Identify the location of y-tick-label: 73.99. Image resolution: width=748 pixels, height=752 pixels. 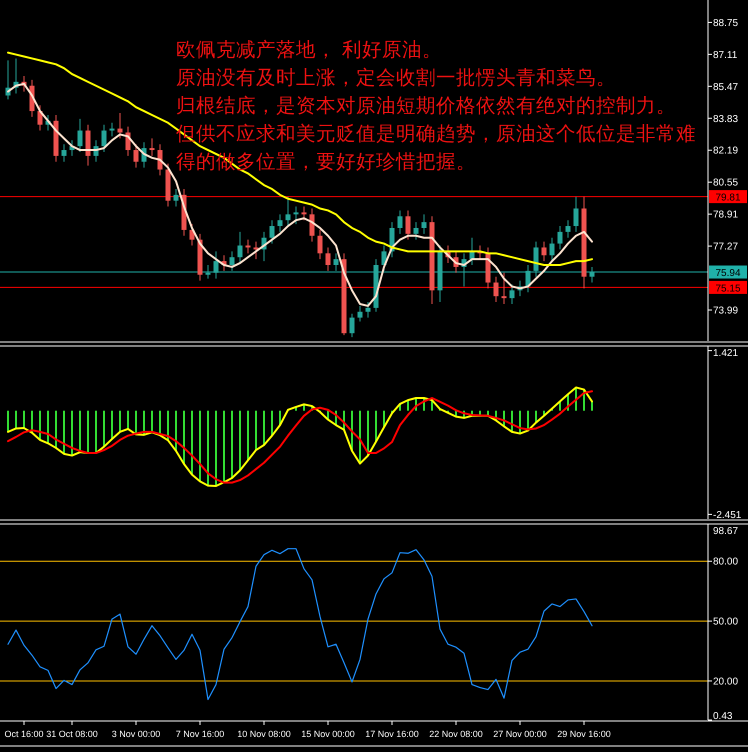
(725, 311).